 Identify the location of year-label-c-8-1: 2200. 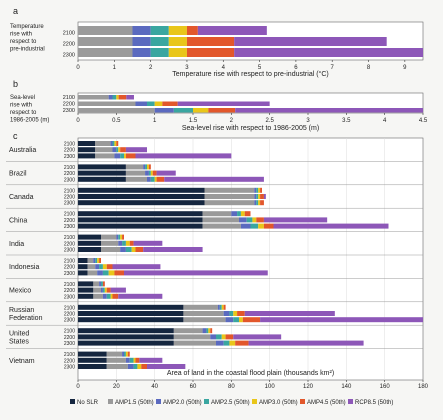
(69, 338).